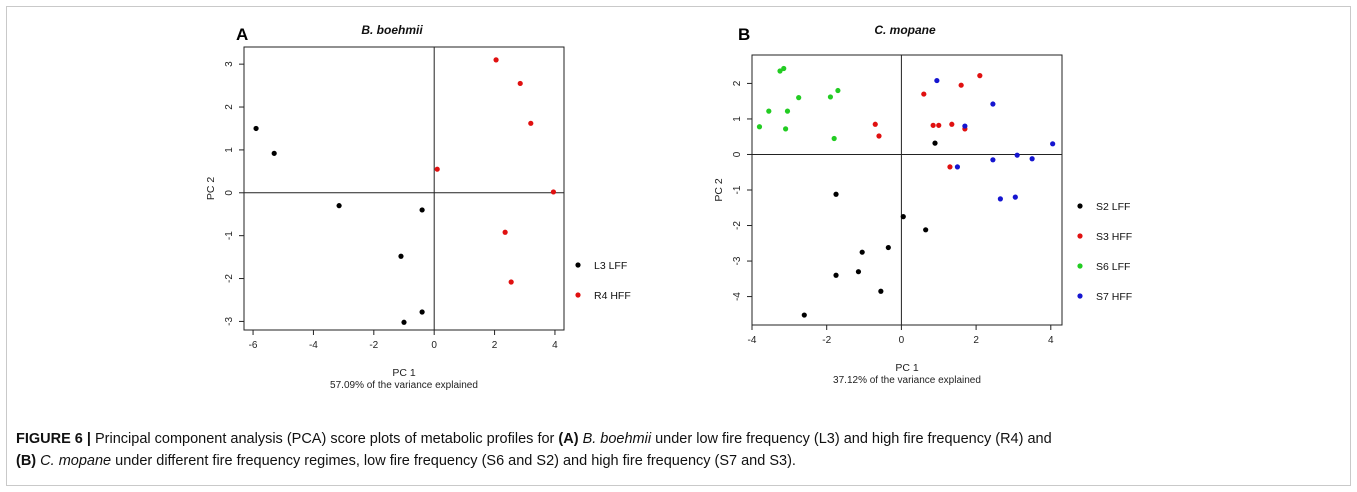 Image resolution: width=1357 pixels, height=492 pixels. Describe the element at coordinates (229, 235) in the screenshot. I see `panel-a-y-tick-label: -1` at that location.